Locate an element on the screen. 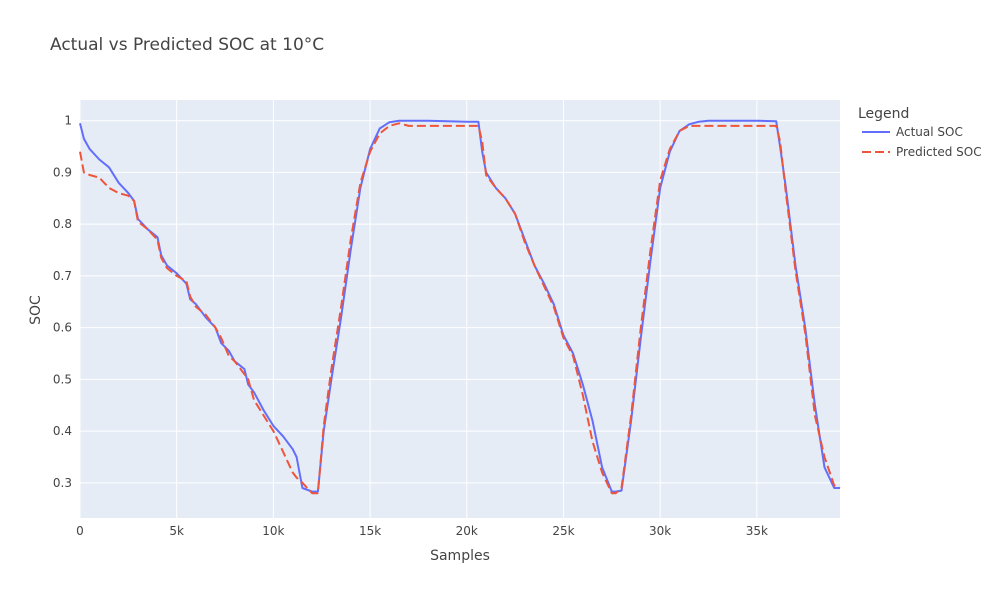  legend: Legend Actual SOC Predicted SOC is located at coordinates (920, 132).